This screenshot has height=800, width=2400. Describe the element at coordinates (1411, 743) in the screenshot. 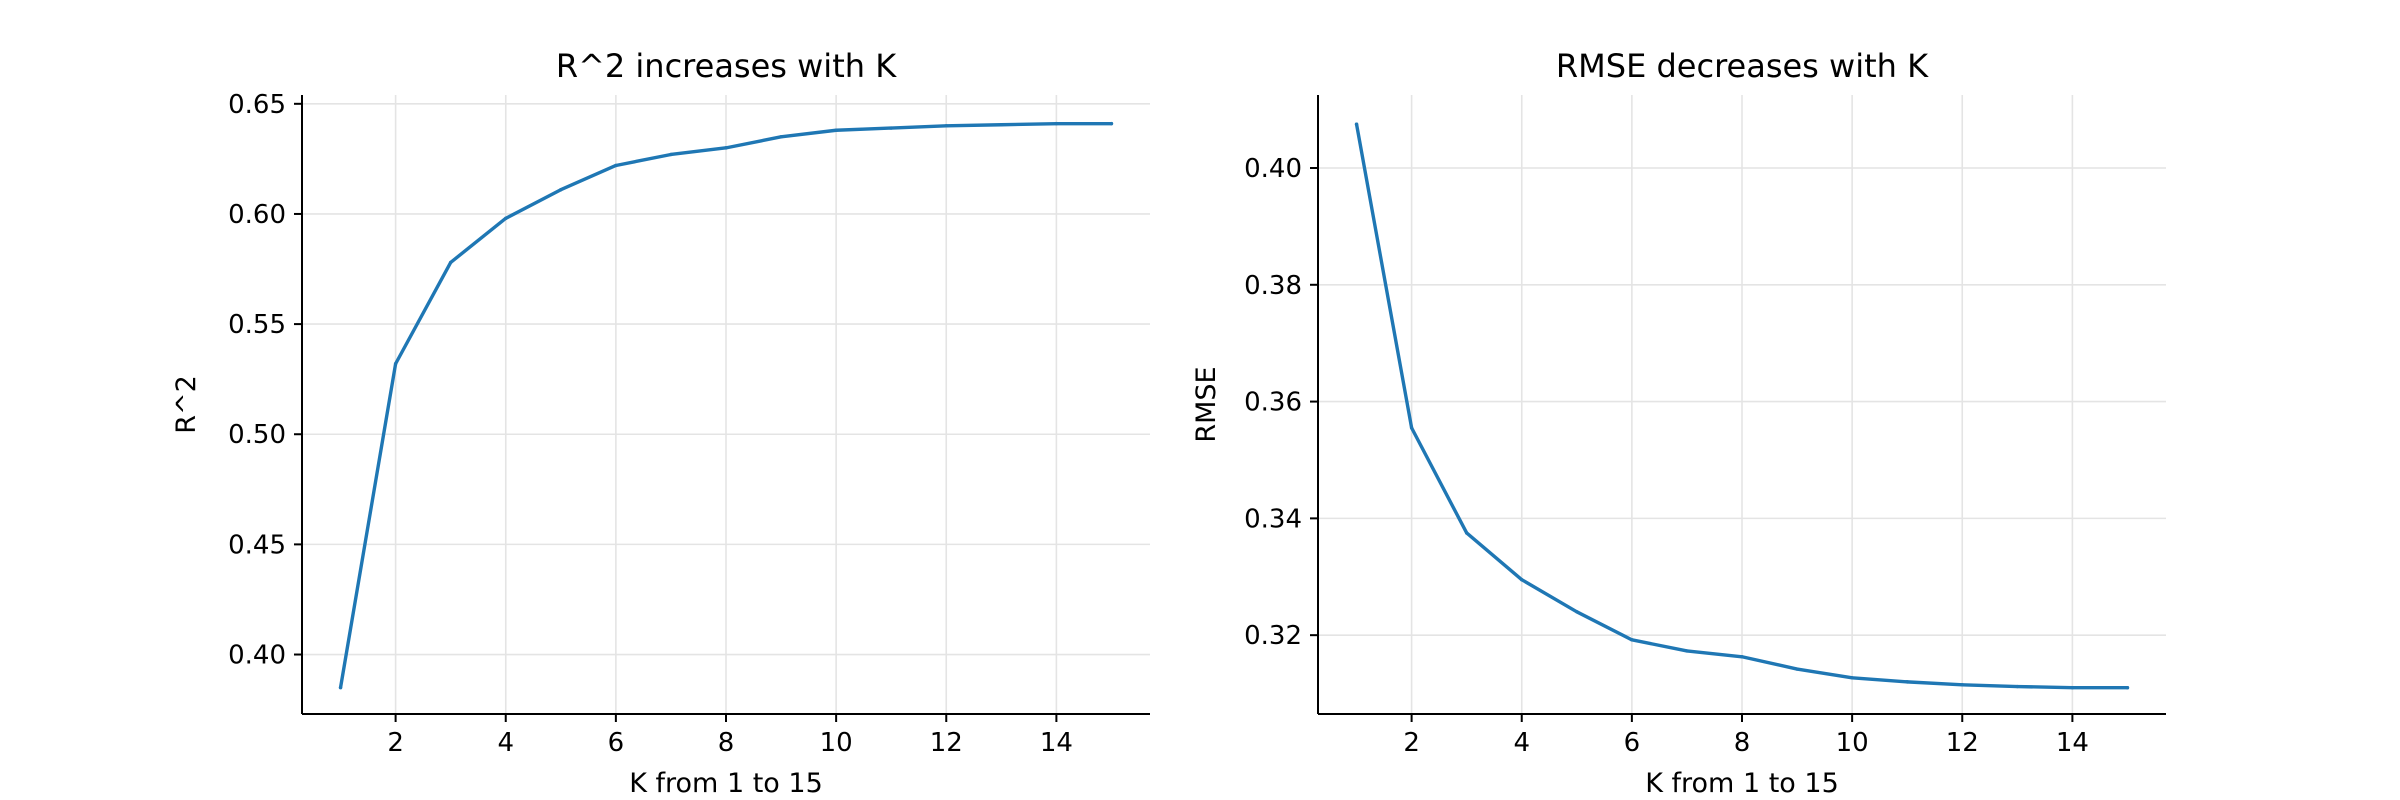

I see `rmse-x-tick-label: 2` at that location.